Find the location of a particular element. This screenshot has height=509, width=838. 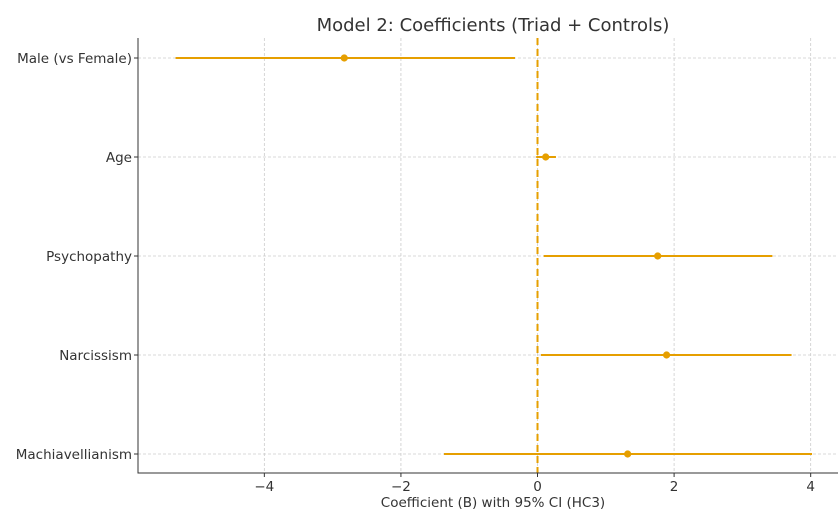

y-tick-label-4: Machiavellianism is located at coordinates (74, 455).